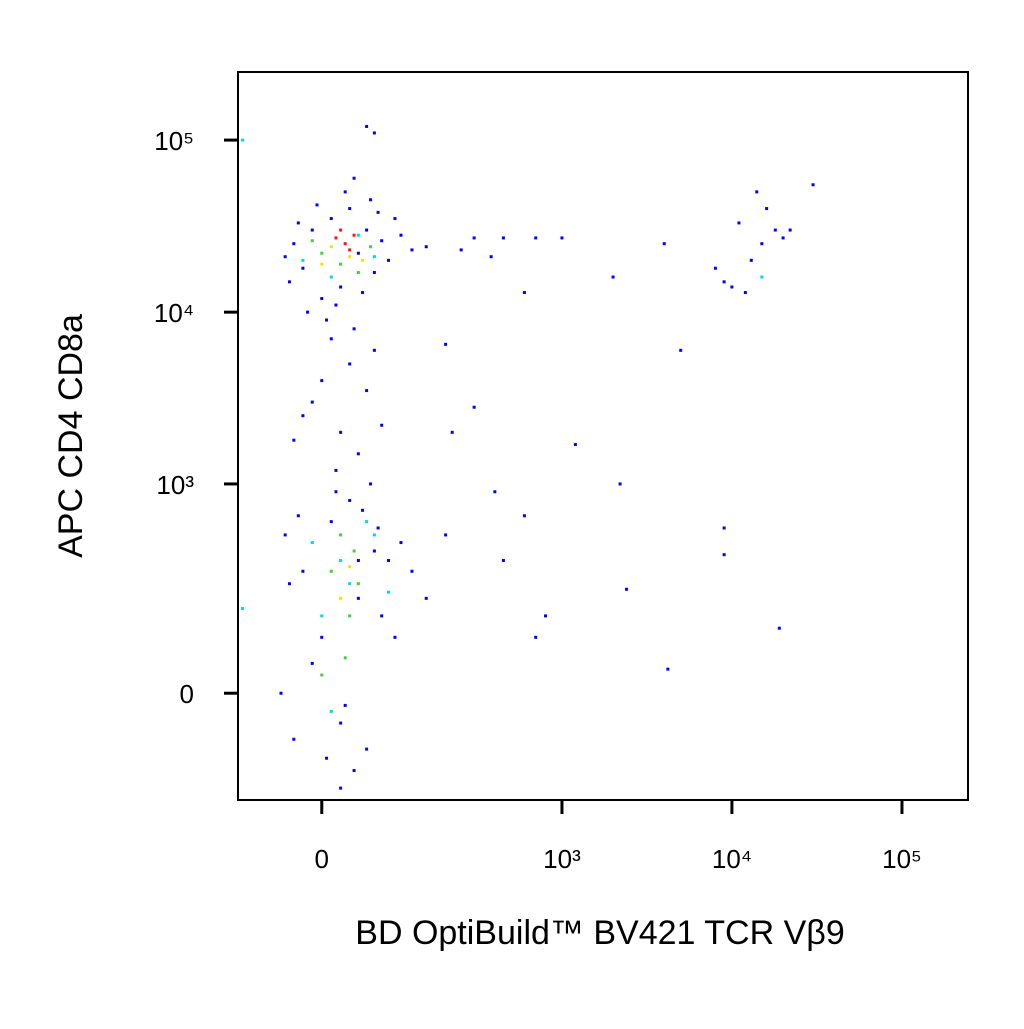 The width and height of the screenshot is (1024, 1029). Describe the element at coordinates (322, 859) in the screenshot. I see `x-tick-label: 0` at that location.